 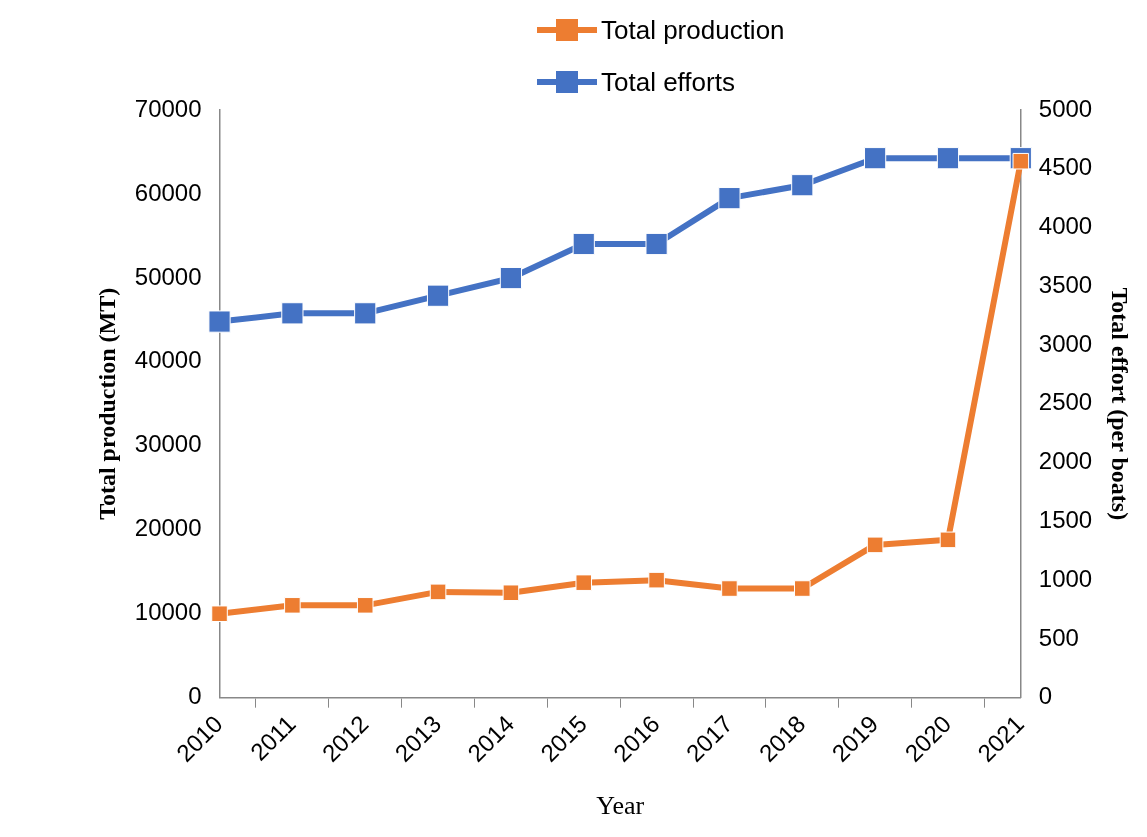 What do you see at coordinates (1065, 108) in the screenshot?
I see `y2-tick-label: 5000` at bounding box center [1065, 108].